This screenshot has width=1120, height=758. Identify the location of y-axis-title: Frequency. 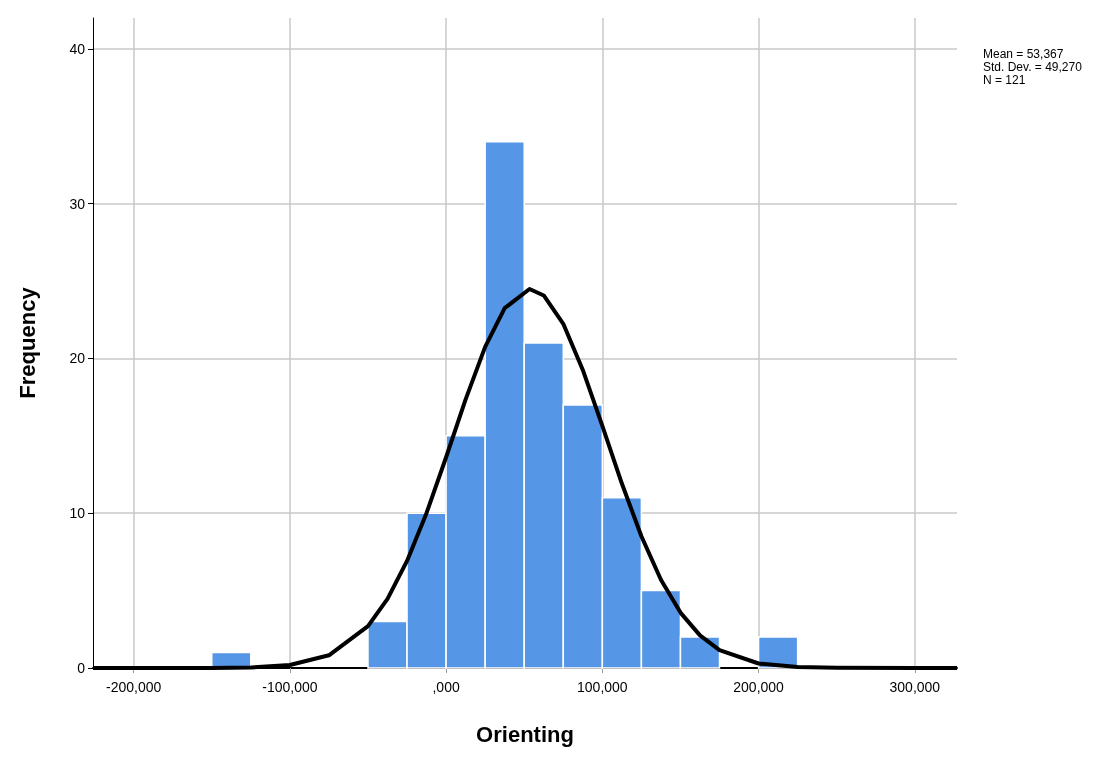
(27, 342).